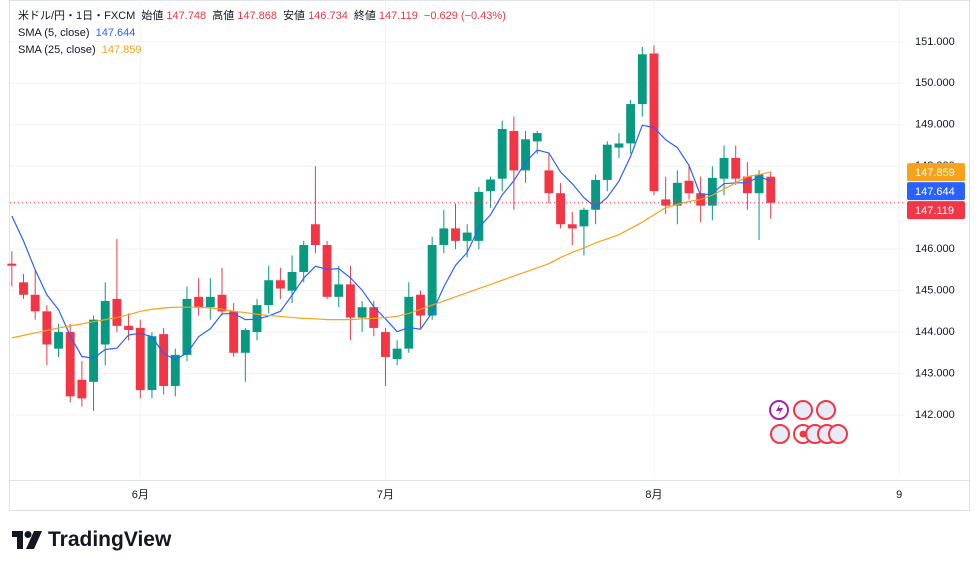 The width and height of the screenshot is (980, 570). Describe the element at coordinates (899, 495) in the screenshot. I see `x-tick-label: 9` at that location.